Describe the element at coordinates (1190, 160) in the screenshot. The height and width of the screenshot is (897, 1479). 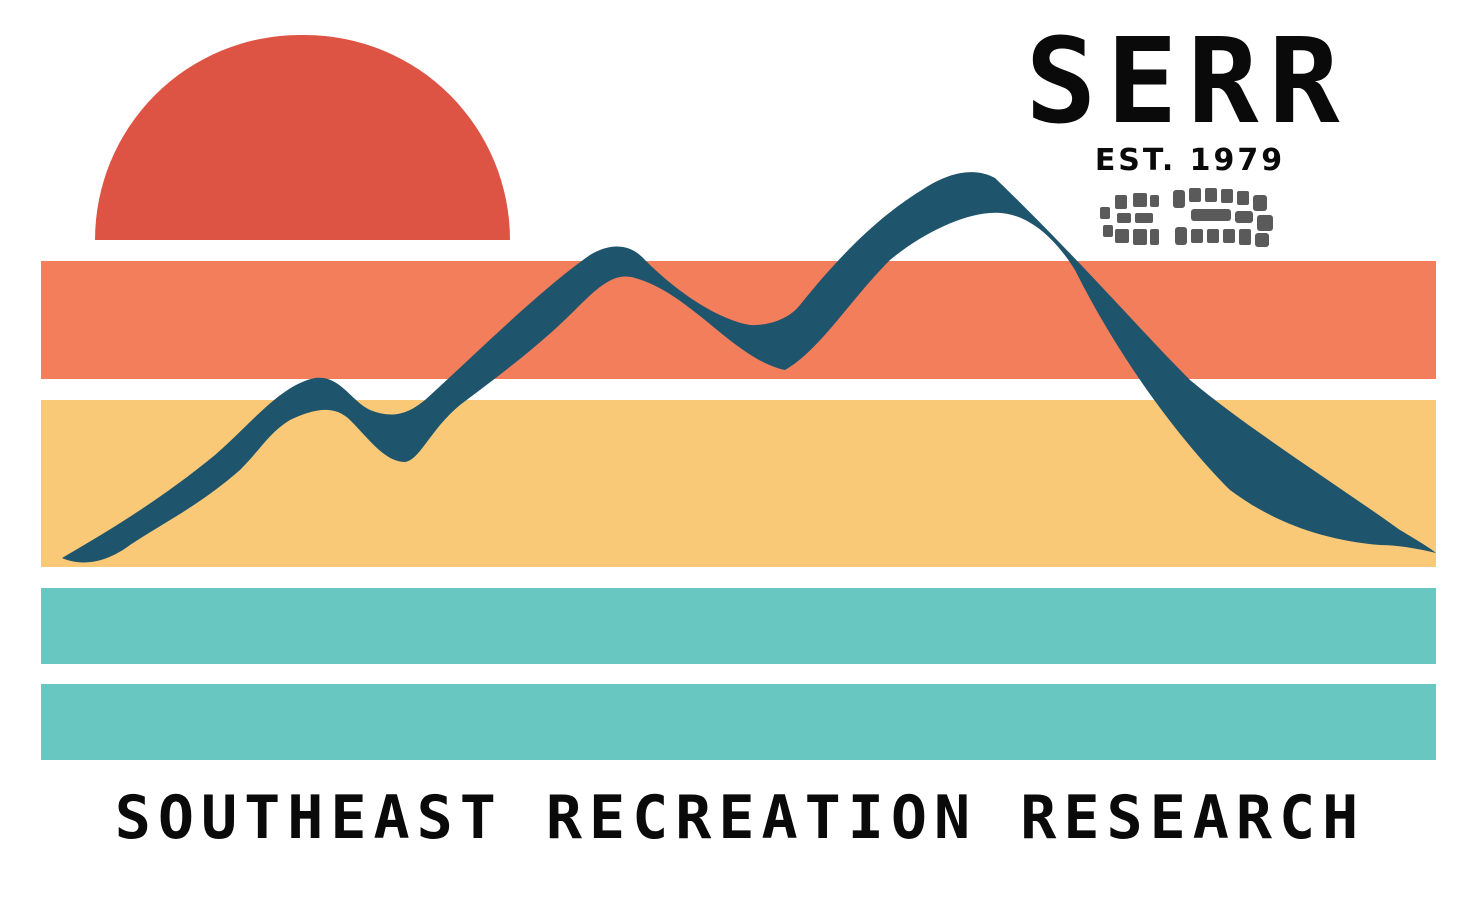
I see `established-year: EST. 1979` at that location.